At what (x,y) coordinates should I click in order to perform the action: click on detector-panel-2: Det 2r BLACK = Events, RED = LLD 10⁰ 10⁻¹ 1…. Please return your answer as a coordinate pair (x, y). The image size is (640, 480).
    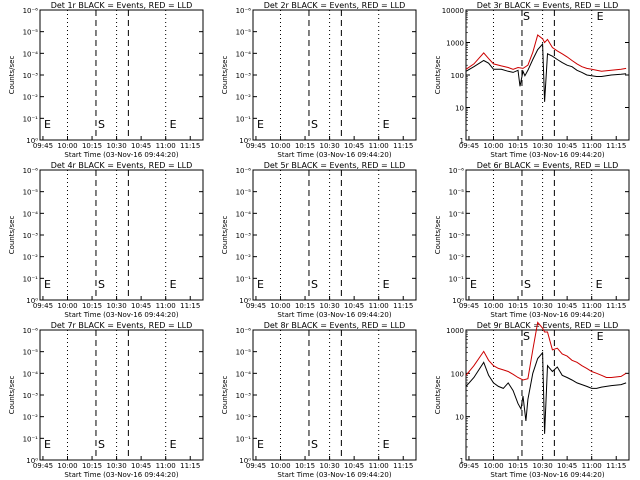
    Looking at the image, I should click on (319, 80).